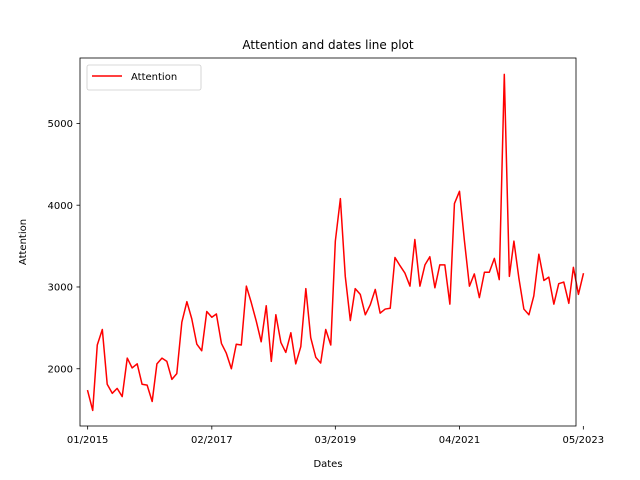  I want to click on y-tick-label: 3000, so click(60, 288).